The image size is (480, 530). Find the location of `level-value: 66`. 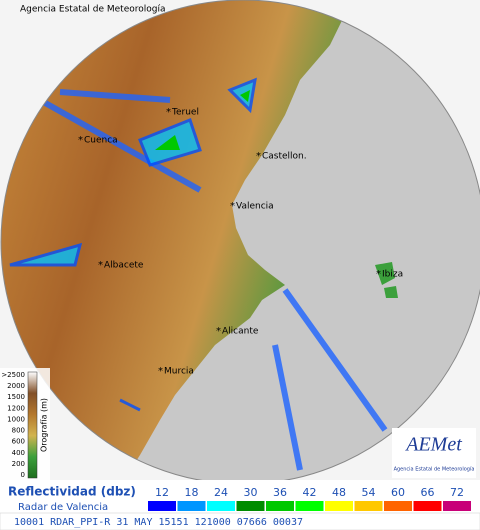

level-value: 66 is located at coordinates (428, 492).